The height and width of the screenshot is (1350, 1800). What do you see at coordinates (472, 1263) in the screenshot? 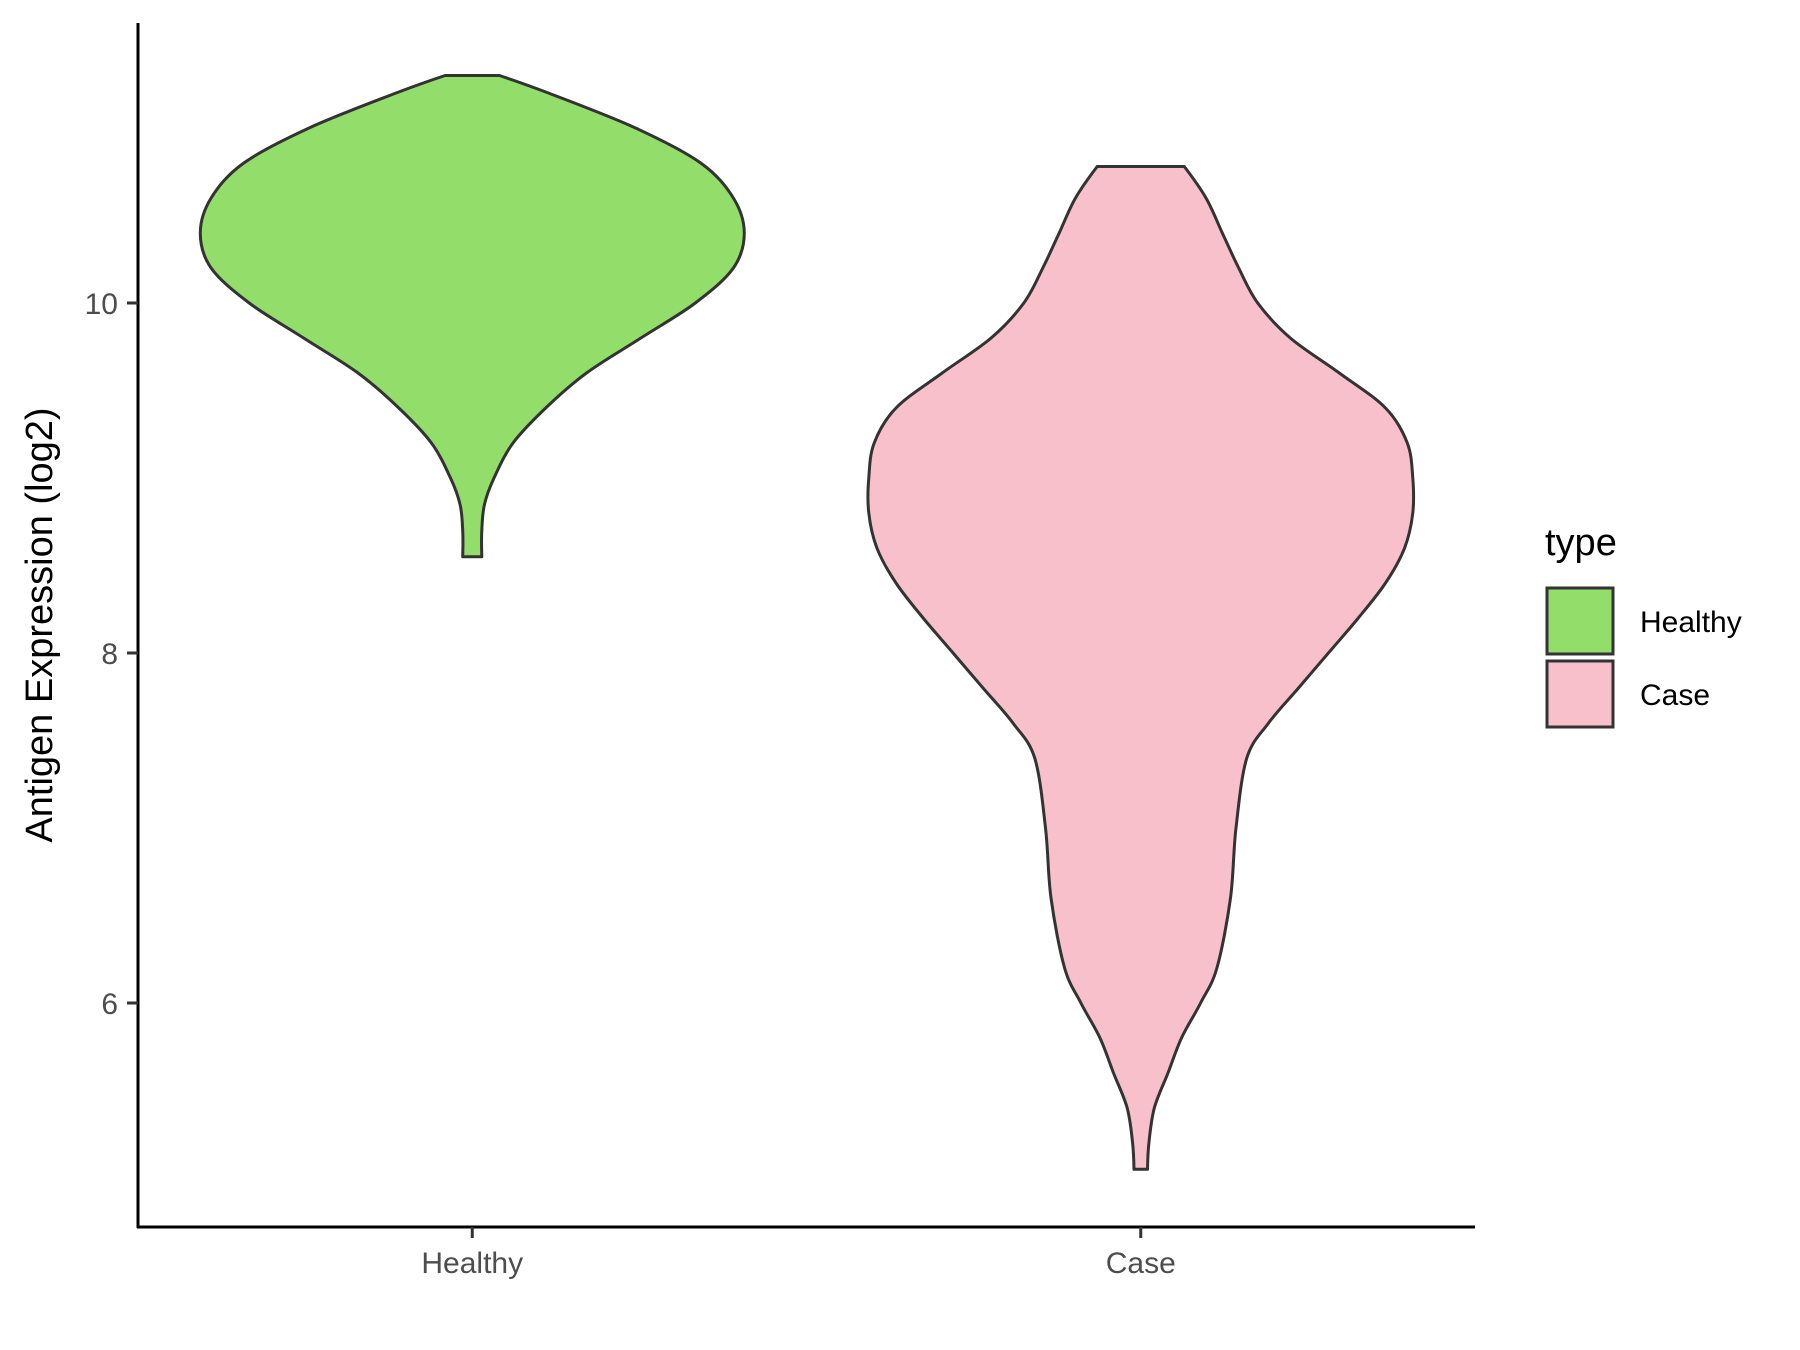
I see `x-tick-label-healthy: Healthy` at bounding box center [472, 1263].